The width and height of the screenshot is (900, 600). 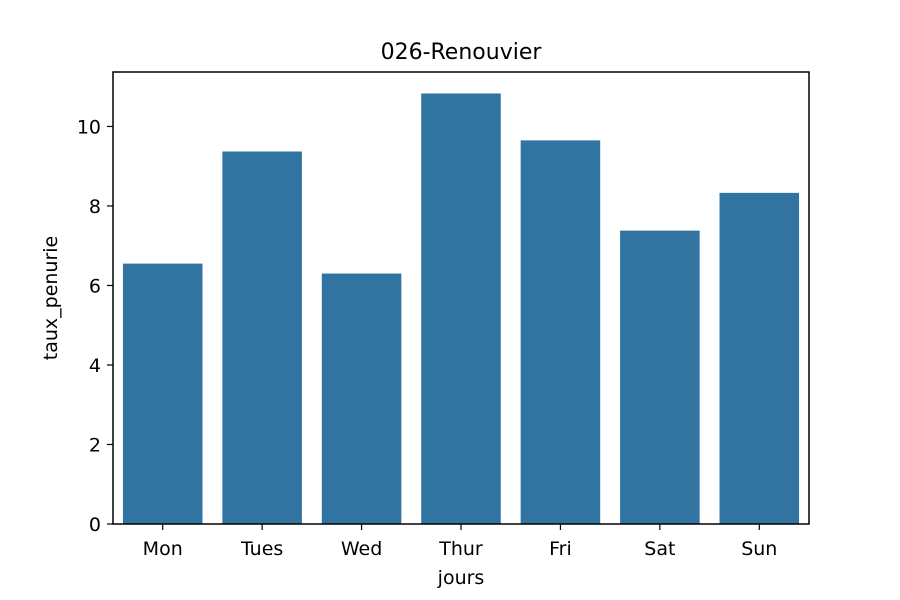 I want to click on y-tick-label: 6, so click(x=95, y=286).